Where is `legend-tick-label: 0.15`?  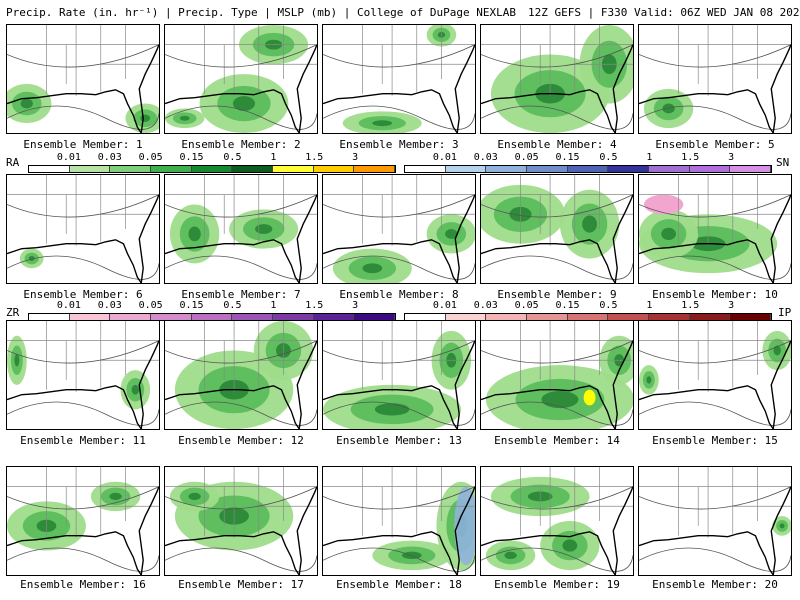 legend-tick-label: 0.15 is located at coordinates (191, 305).